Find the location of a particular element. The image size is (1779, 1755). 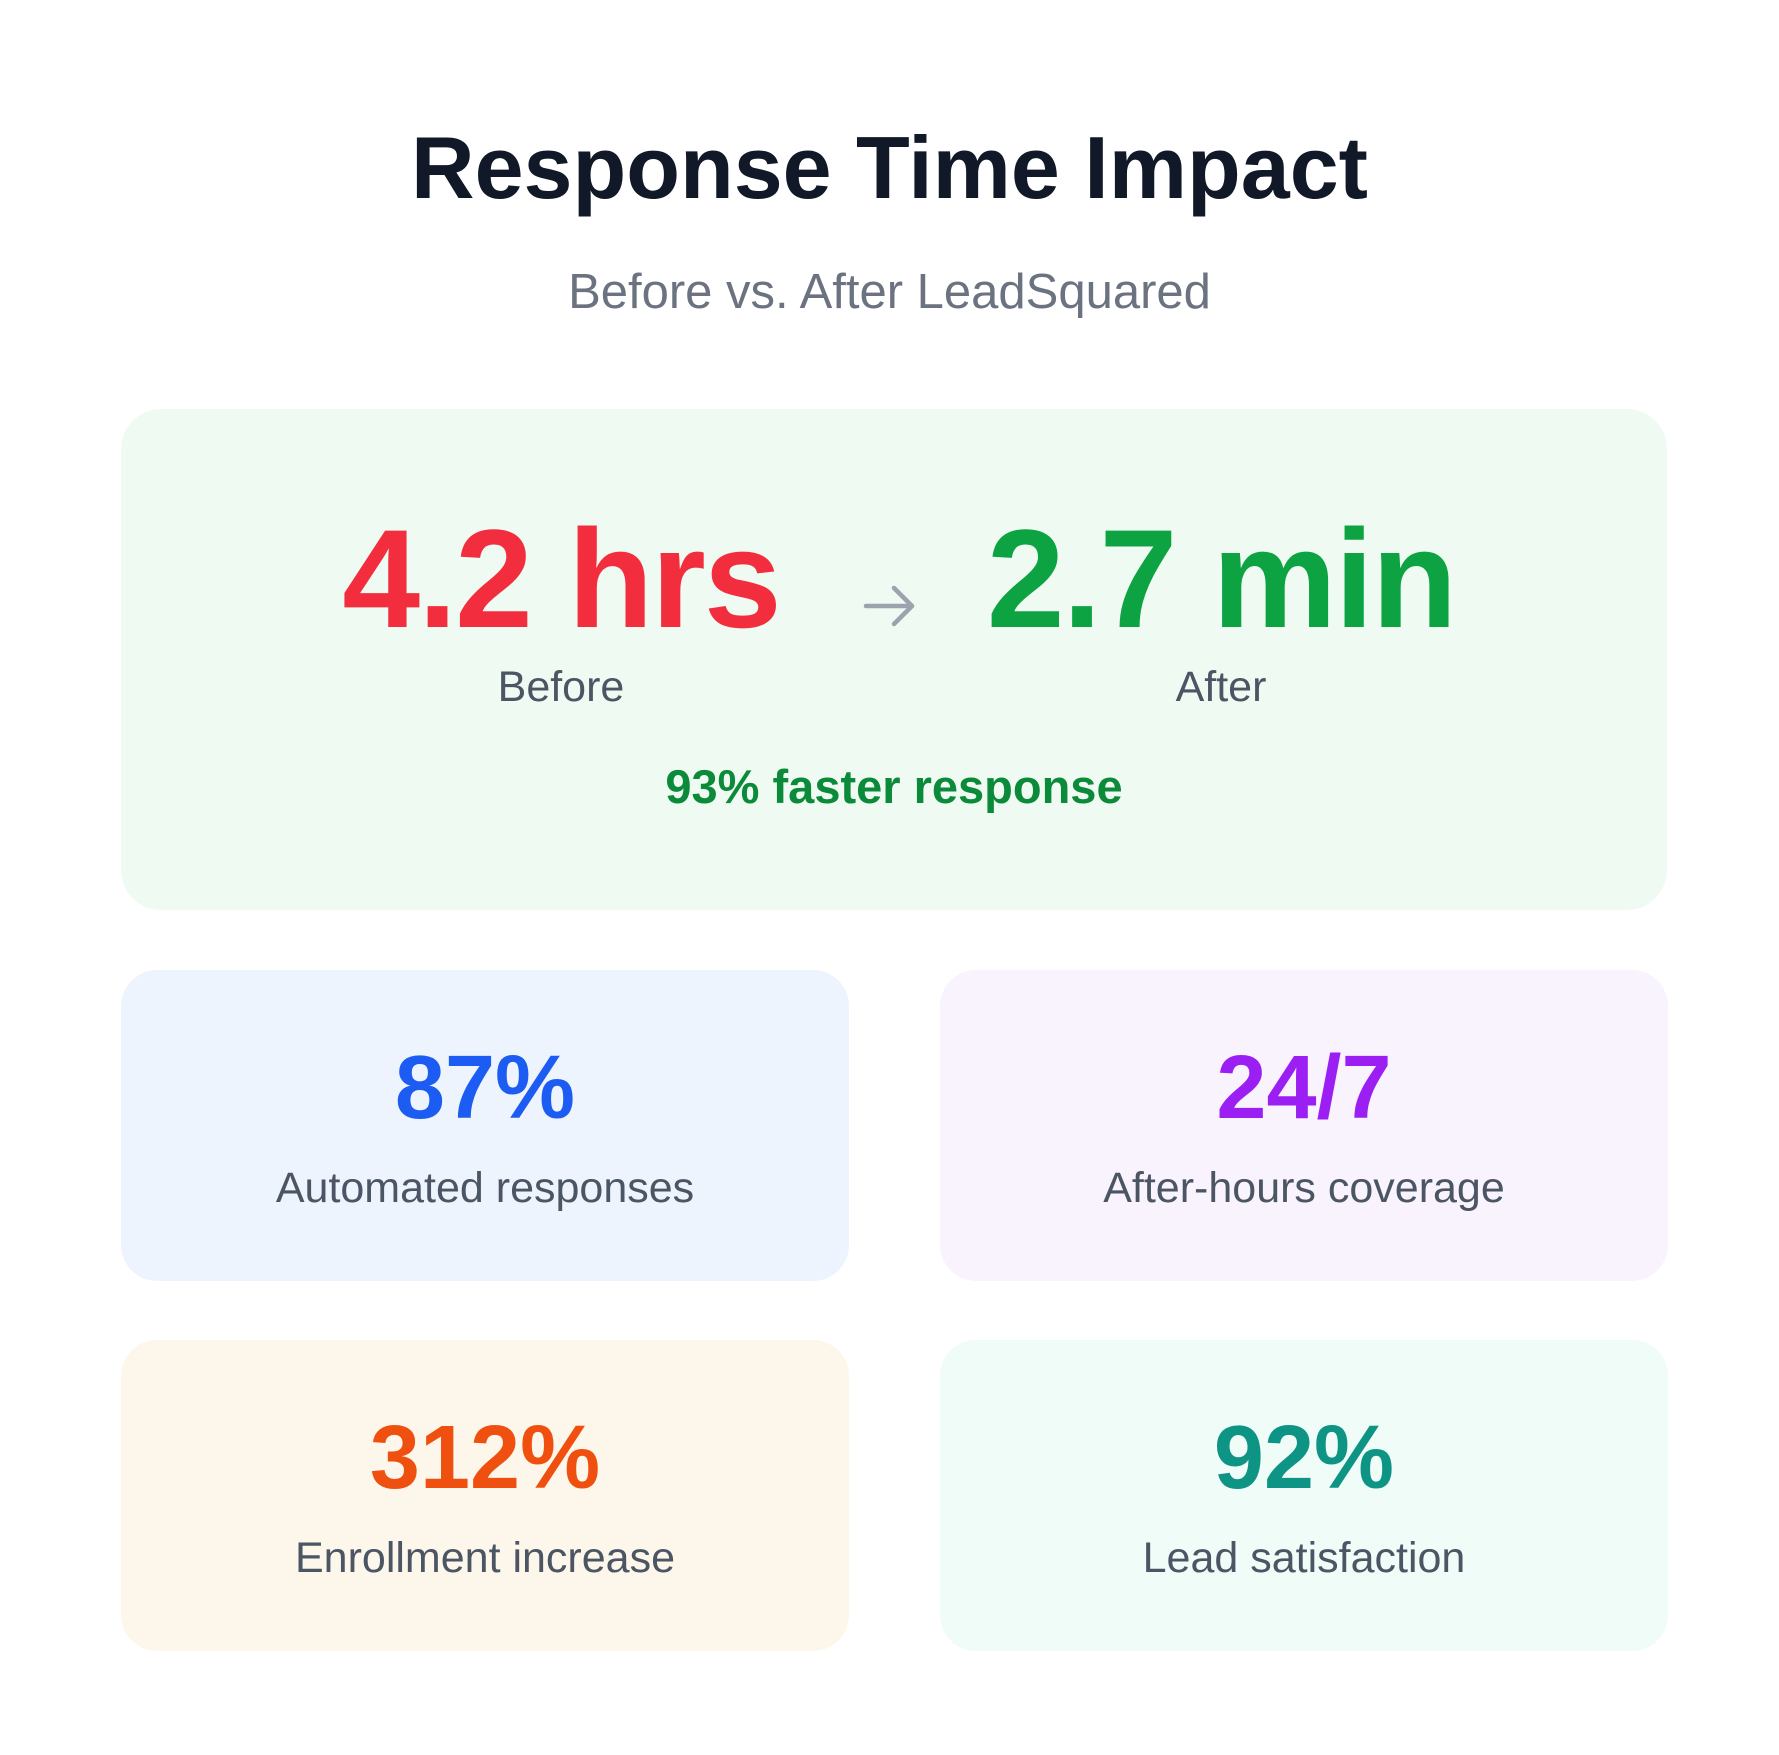

stat-card-automated-responses: 87% Automated responses is located at coordinates (485, 1125).